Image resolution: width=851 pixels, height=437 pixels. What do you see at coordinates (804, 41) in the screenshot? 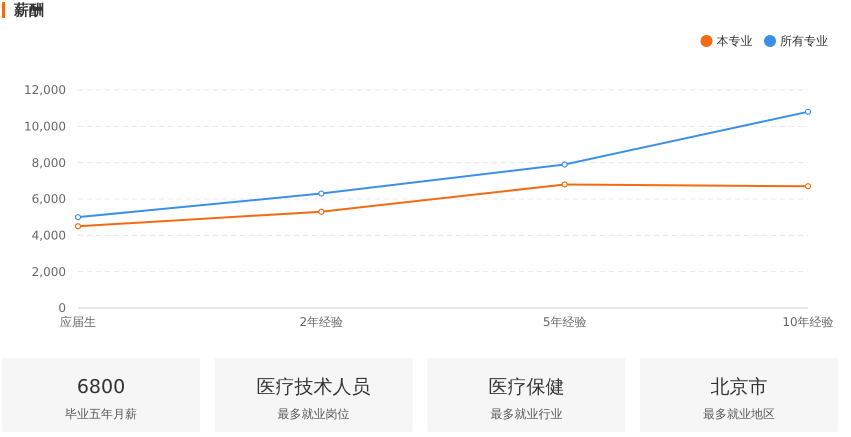
I see `legend-label: 所有专业` at bounding box center [804, 41].